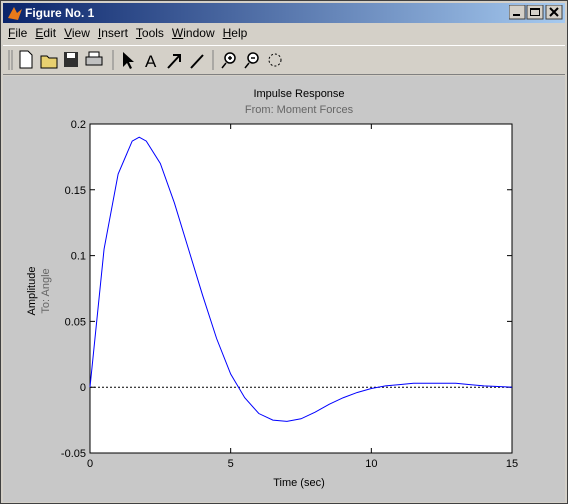 This screenshot has width=568, height=504. What do you see at coordinates (77, 33) in the screenshot?
I see `menu-item: View` at bounding box center [77, 33].